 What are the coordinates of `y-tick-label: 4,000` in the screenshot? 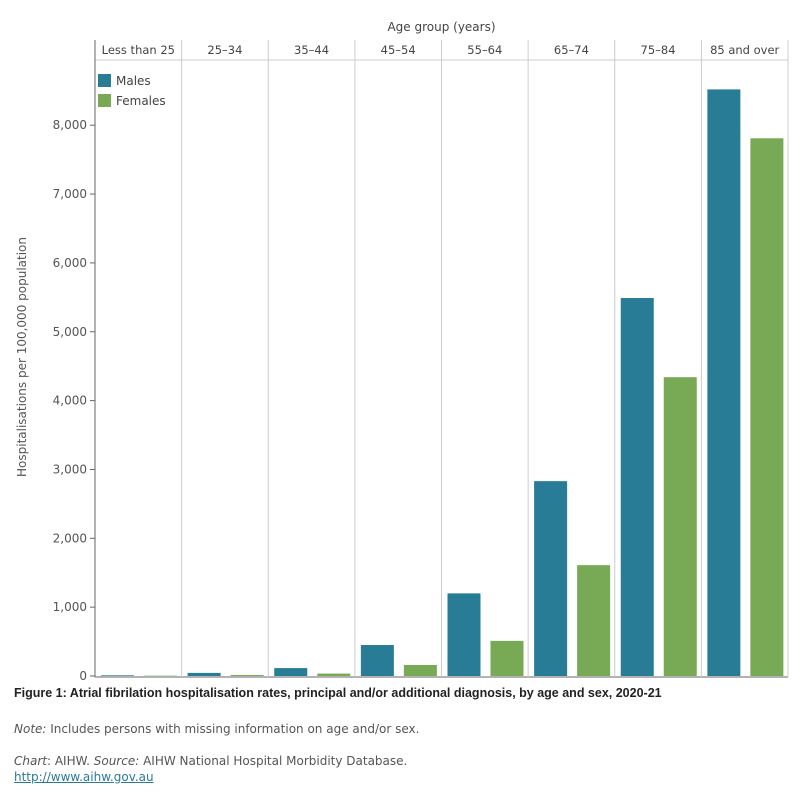 It's located at (70, 401).